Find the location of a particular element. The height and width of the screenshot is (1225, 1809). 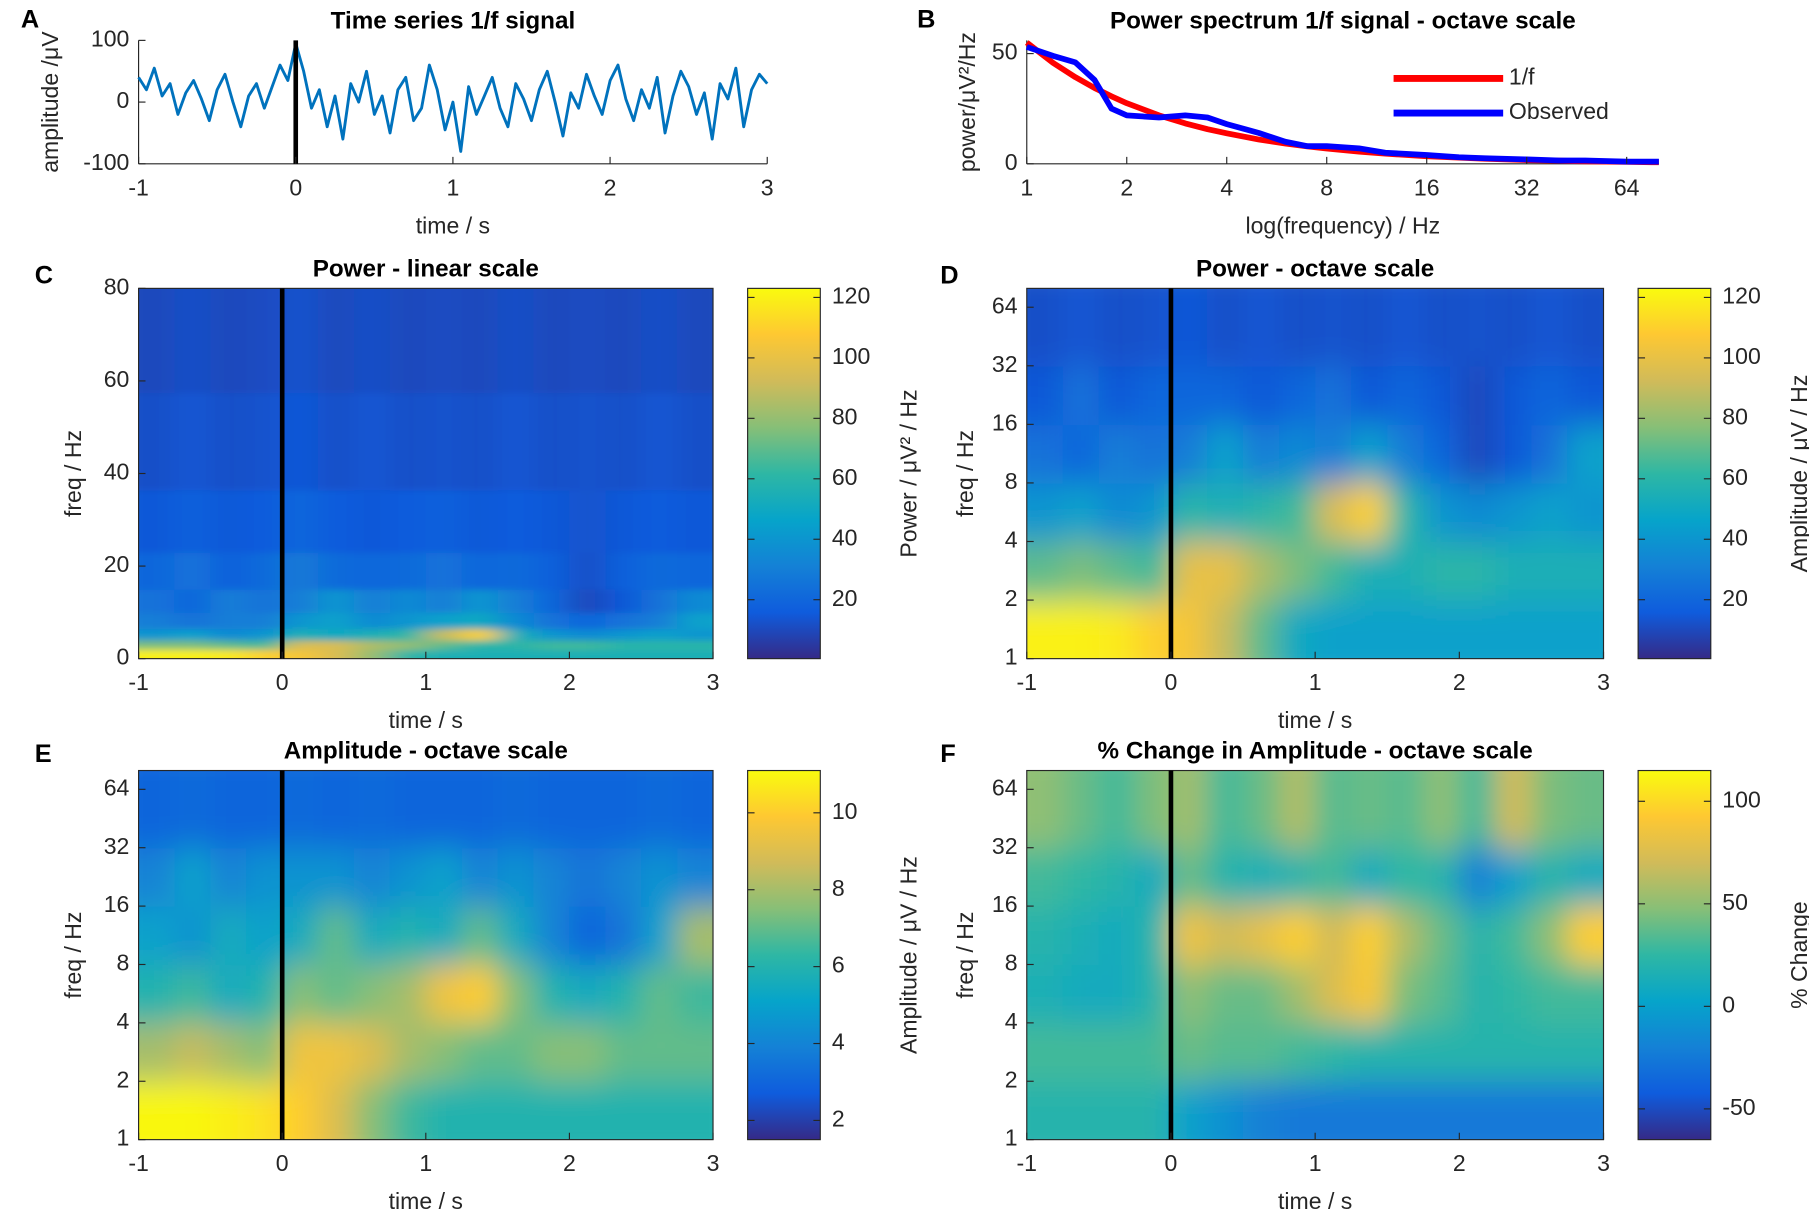

x-tick-label: 3 is located at coordinates (1603, 1163).